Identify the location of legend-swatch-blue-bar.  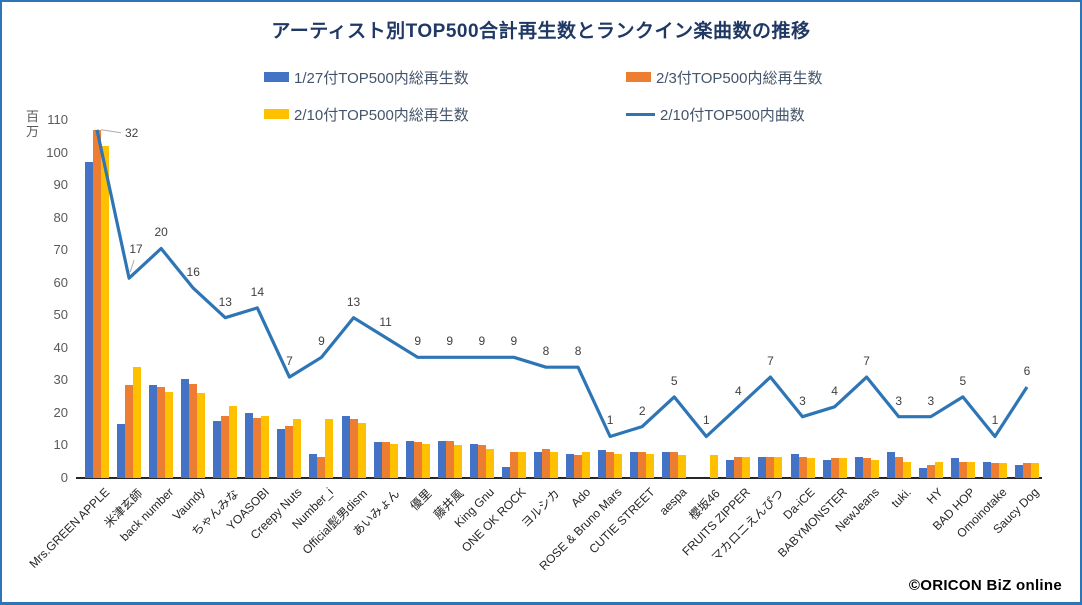
(276, 77).